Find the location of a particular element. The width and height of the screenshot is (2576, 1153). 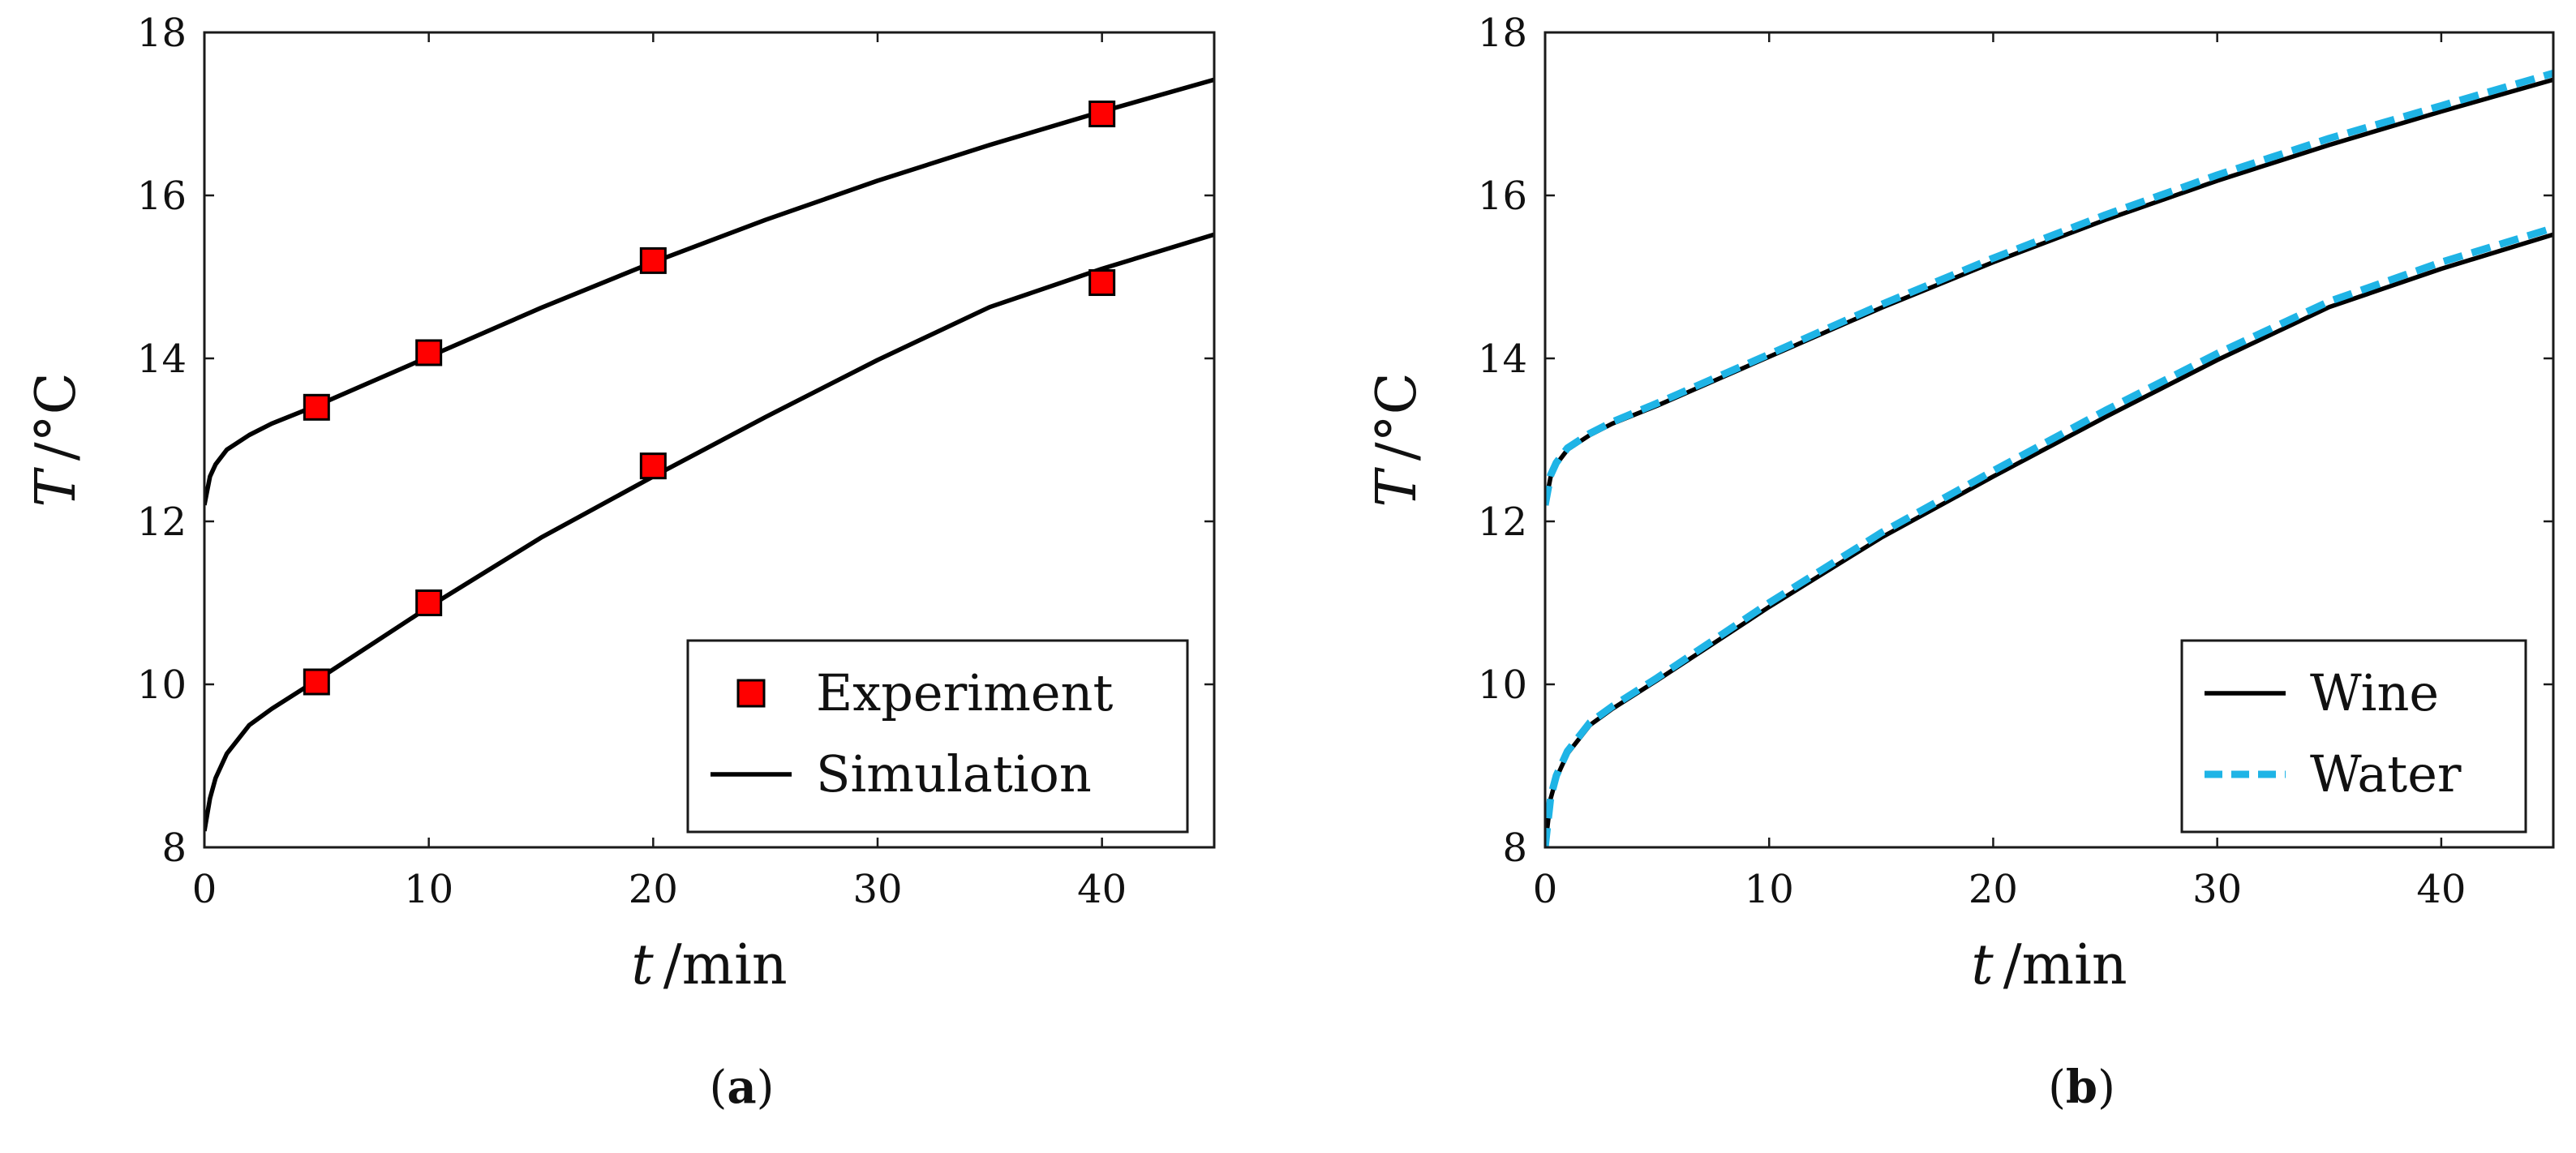

panel-caption: (b) is located at coordinates (2081, 1087).